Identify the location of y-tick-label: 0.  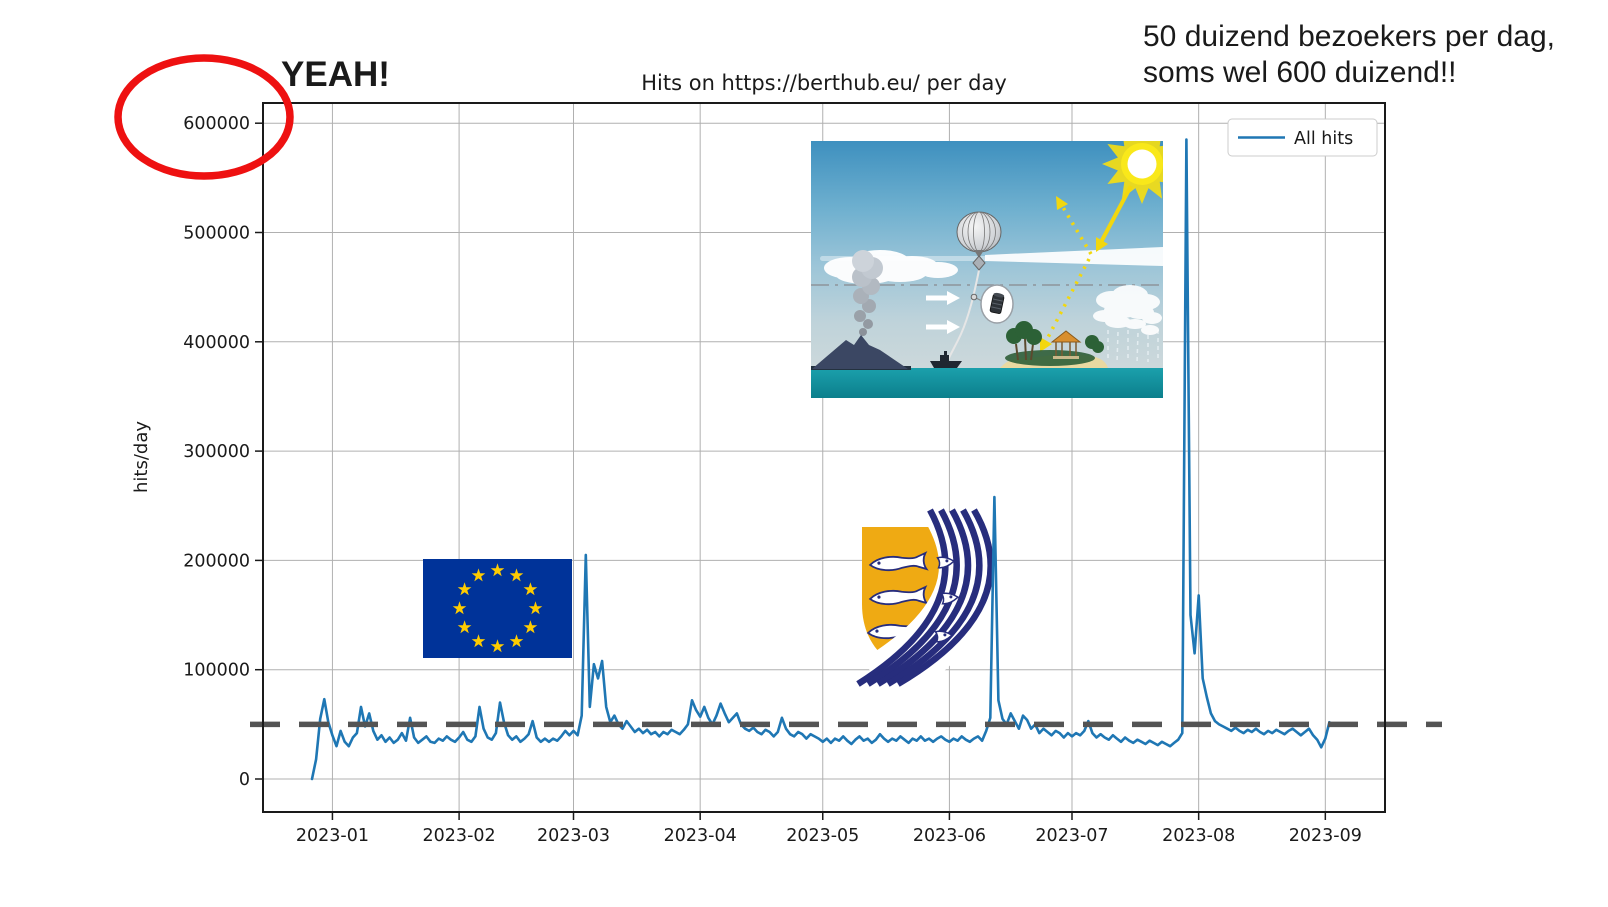
(244, 780).